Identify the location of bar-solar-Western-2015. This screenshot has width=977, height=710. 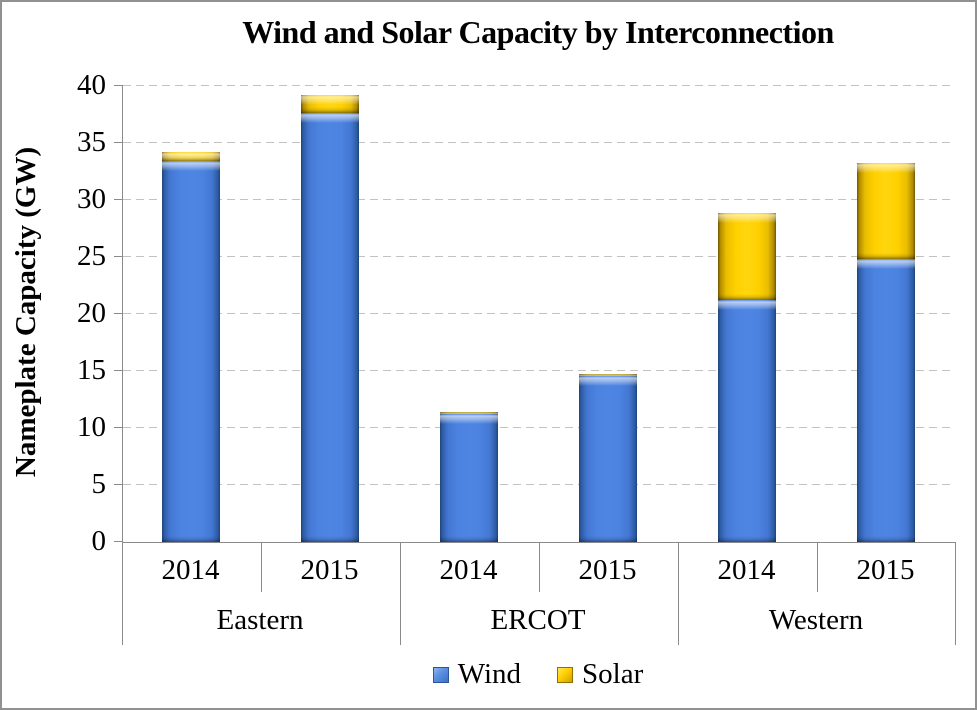
(886, 211).